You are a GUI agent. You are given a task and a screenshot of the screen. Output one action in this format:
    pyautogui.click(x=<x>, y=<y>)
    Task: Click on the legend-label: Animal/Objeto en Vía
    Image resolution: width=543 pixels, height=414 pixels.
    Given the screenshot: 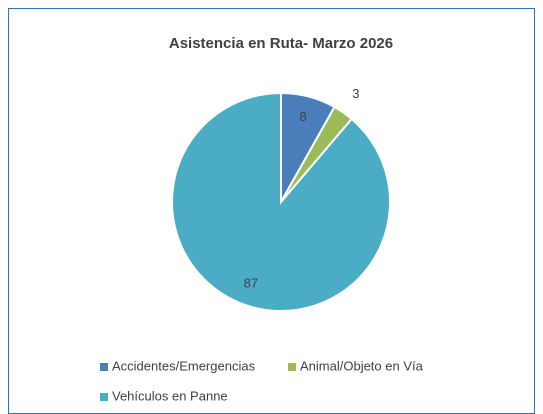 What is the action you would take?
    pyautogui.click(x=362, y=365)
    